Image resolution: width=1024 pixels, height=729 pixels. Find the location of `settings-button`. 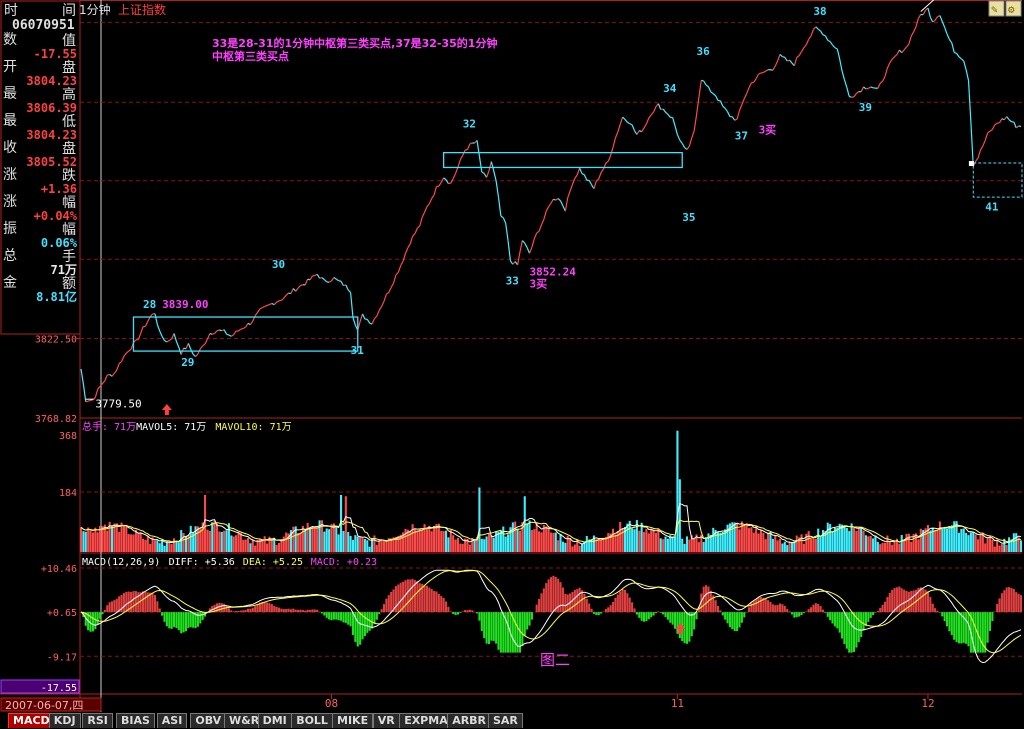

settings-button is located at coordinates (1013, 8).